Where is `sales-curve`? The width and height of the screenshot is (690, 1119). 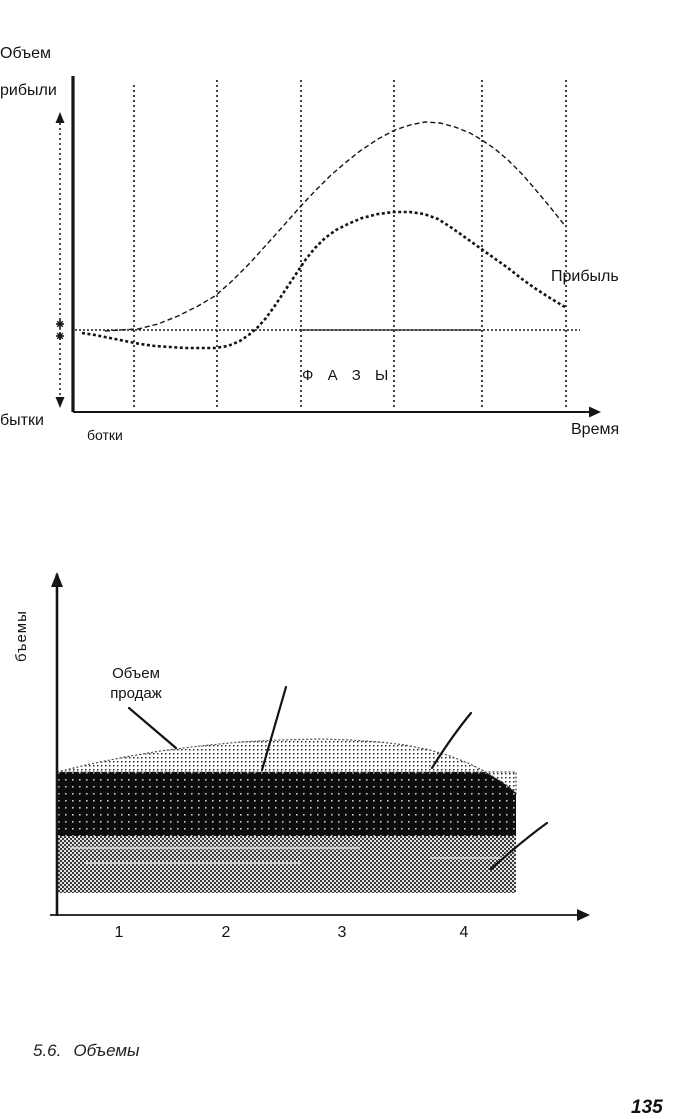 sales-curve is located at coordinates (335, 226).